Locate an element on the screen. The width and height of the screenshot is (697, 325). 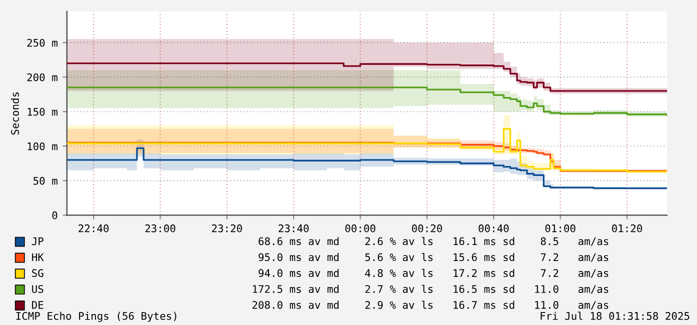
y-tick-label: 100 m is located at coordinates (43, 146).